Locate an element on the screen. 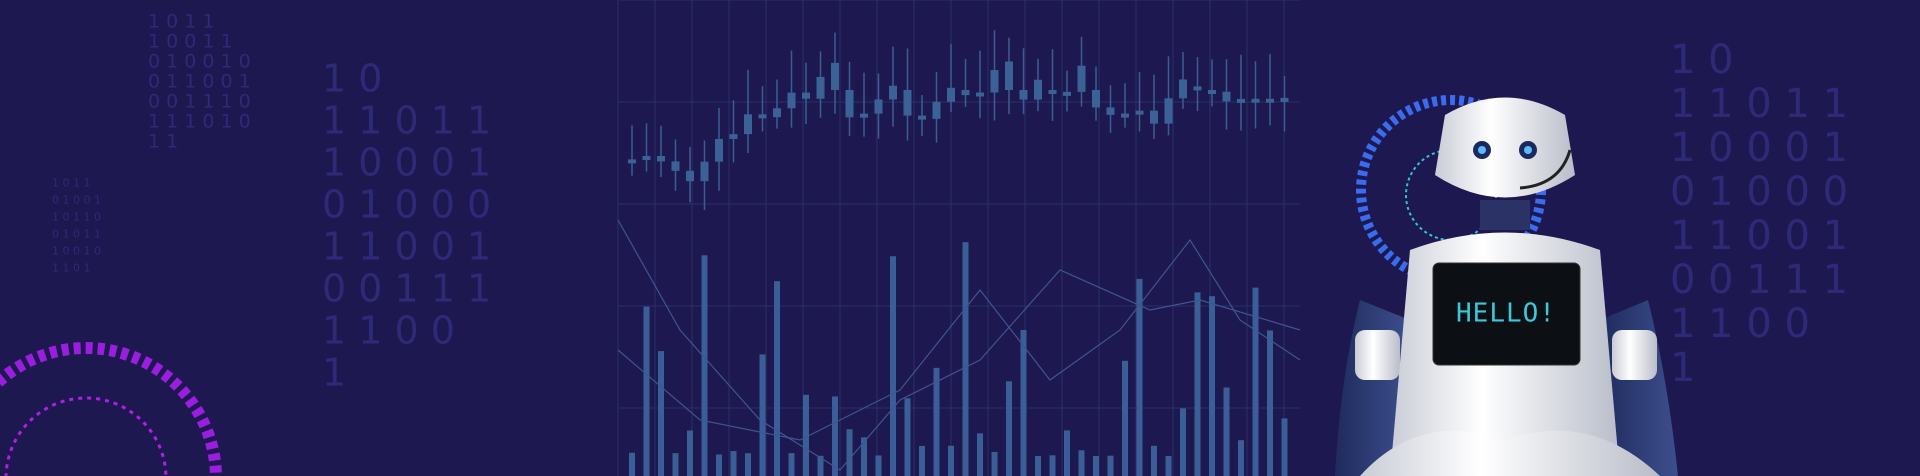 This screenshot has width=1920, height=476. binary-row: 1 1 1 0 1 0 is located at coordinates (199, 122).